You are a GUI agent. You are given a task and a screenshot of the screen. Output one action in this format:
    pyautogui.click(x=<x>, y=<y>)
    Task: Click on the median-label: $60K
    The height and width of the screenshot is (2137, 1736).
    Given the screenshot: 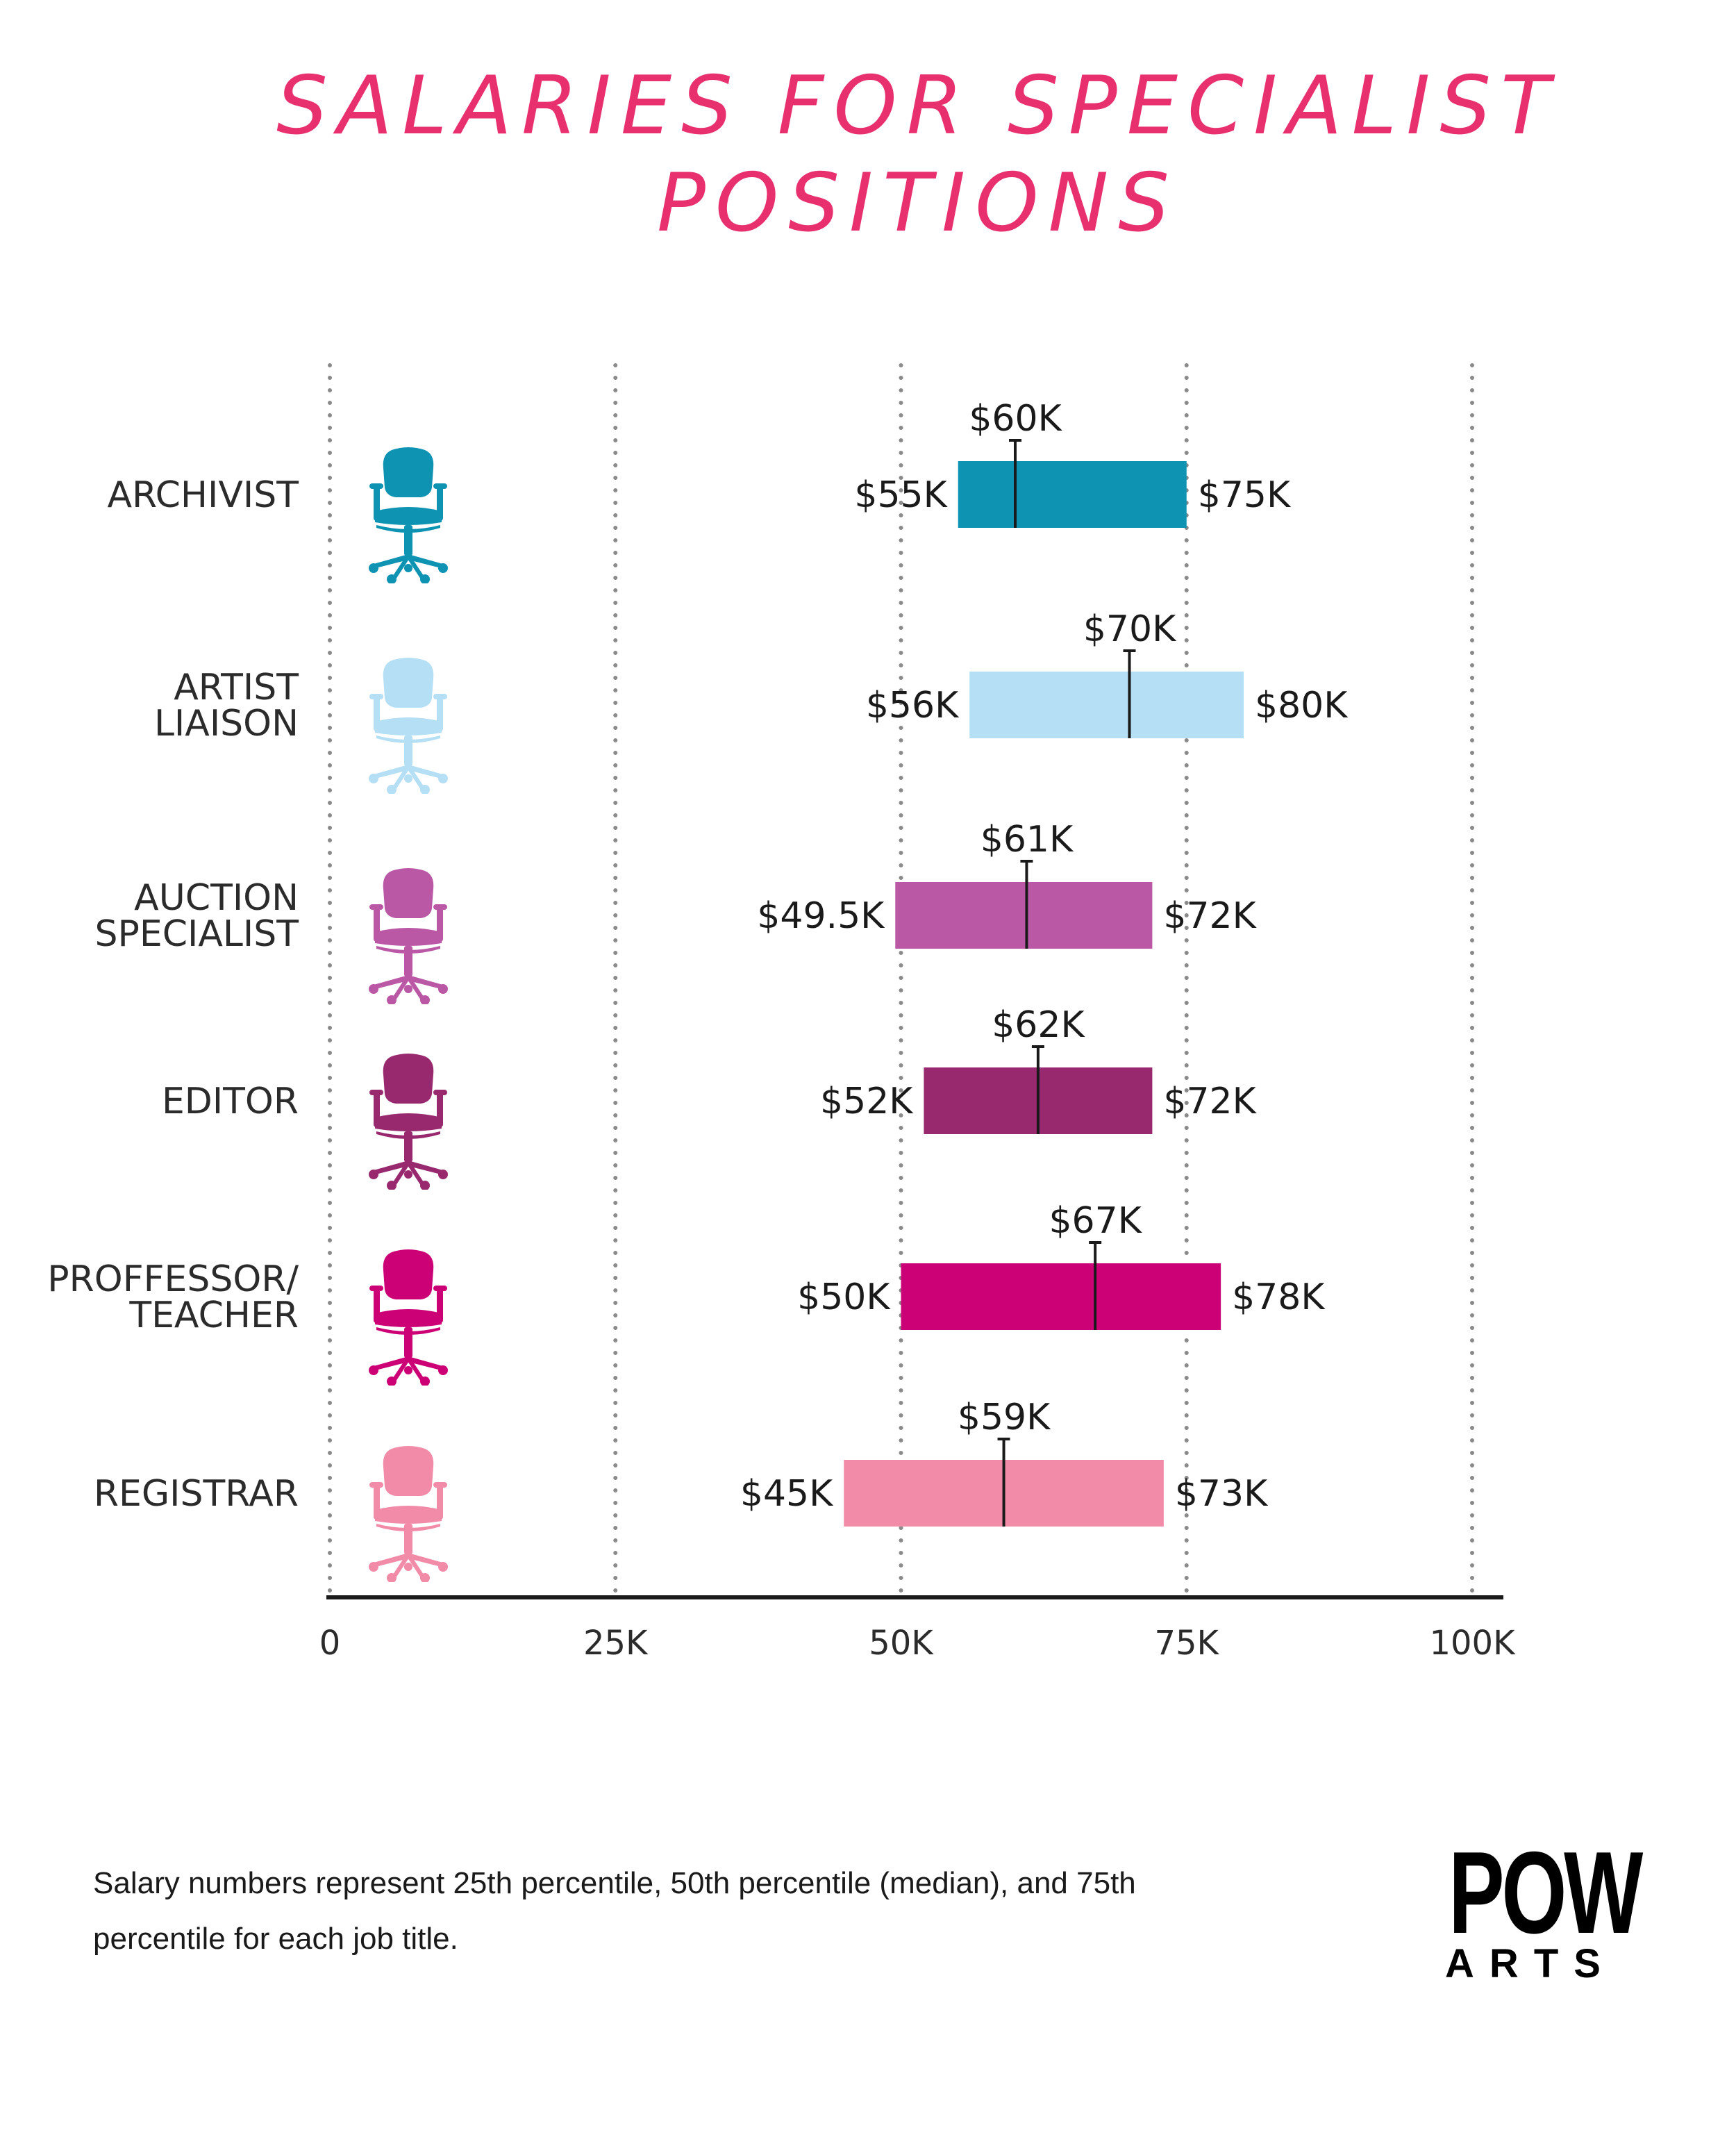 What is the action you would take?
    pyautogui.click(x=1015, y=419)
    